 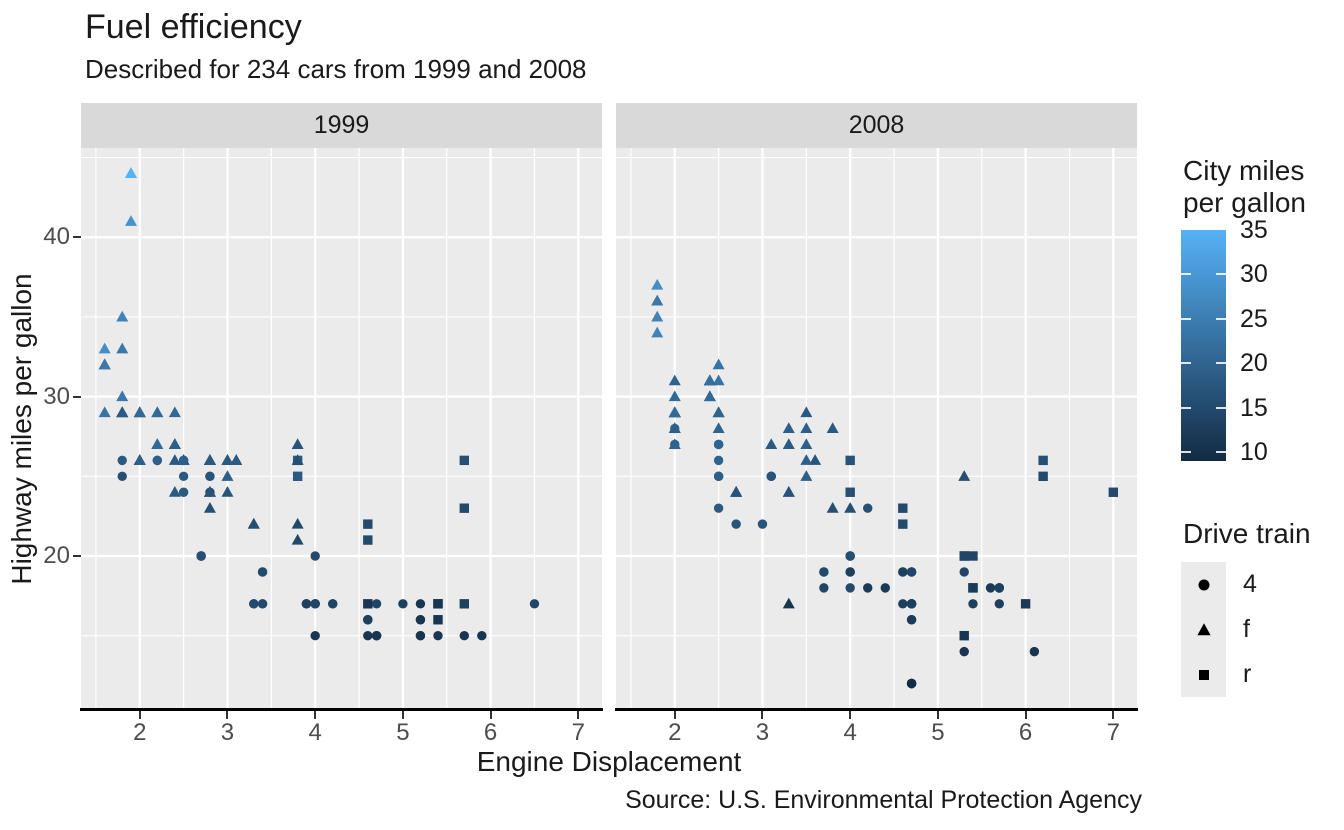 I want to click on x-axis-line, so click(x=341, y=709).